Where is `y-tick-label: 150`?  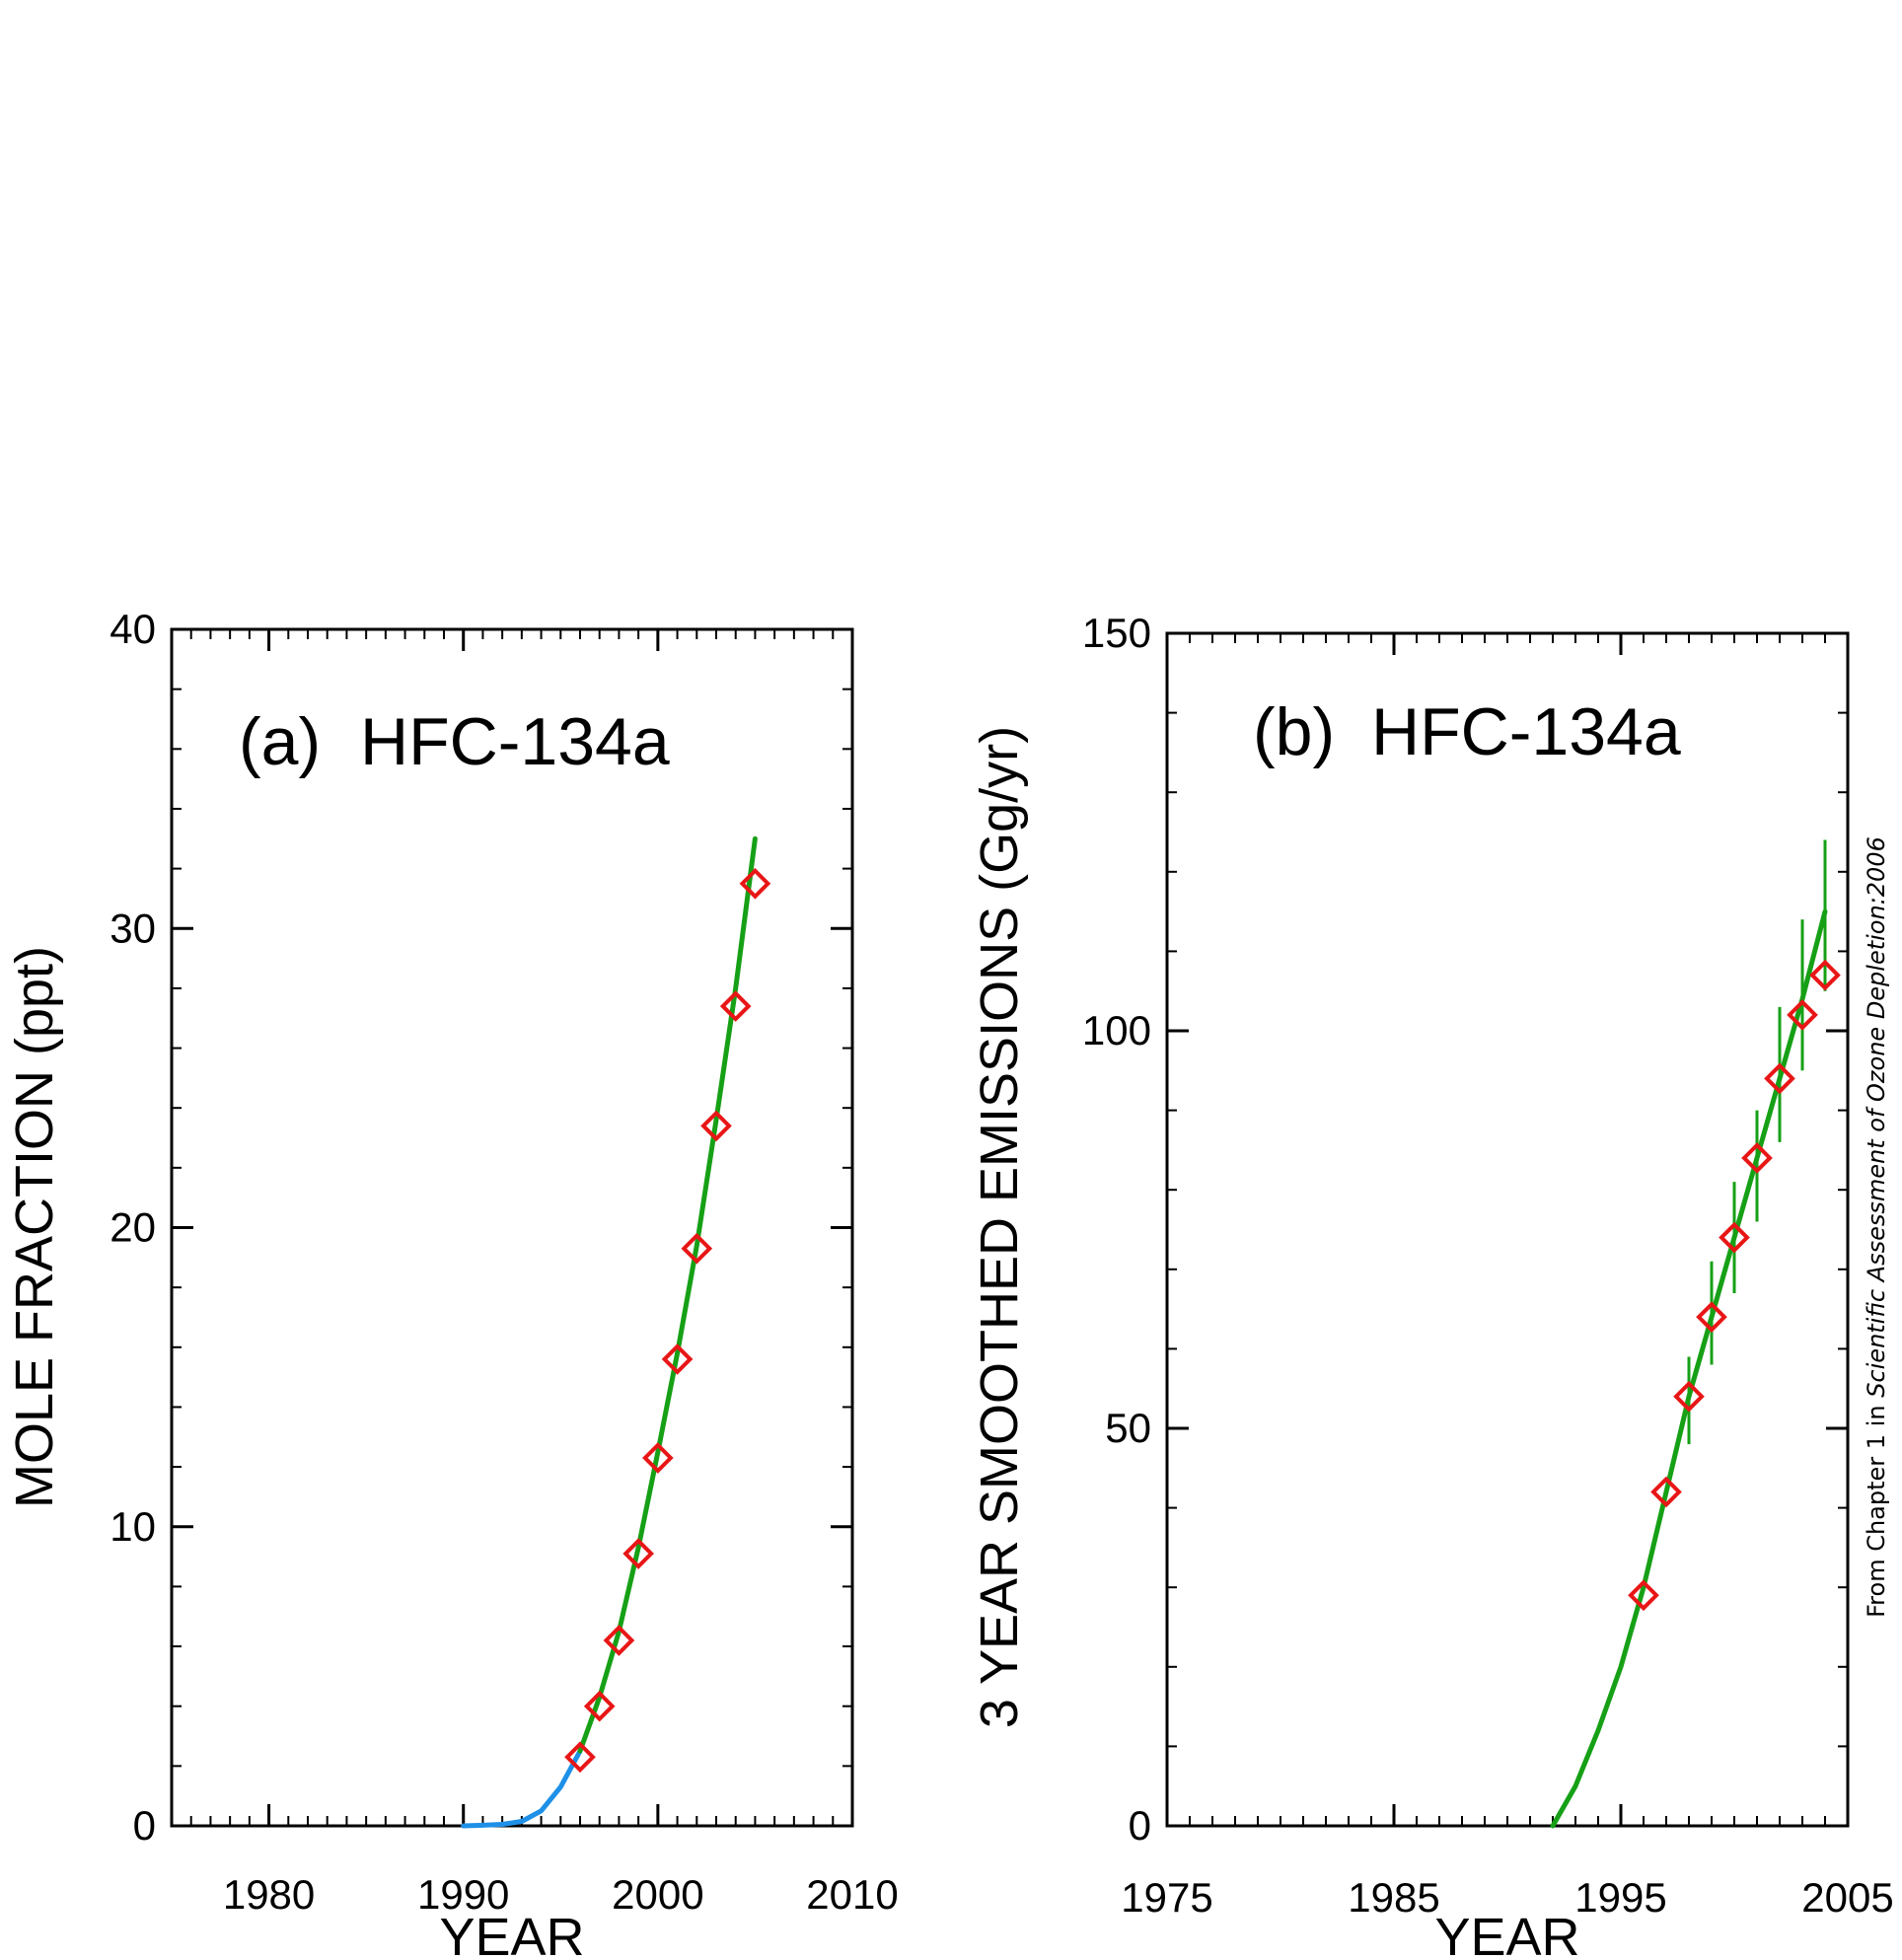
y-tick-label: 150 is located at coordinates (1116, 633).